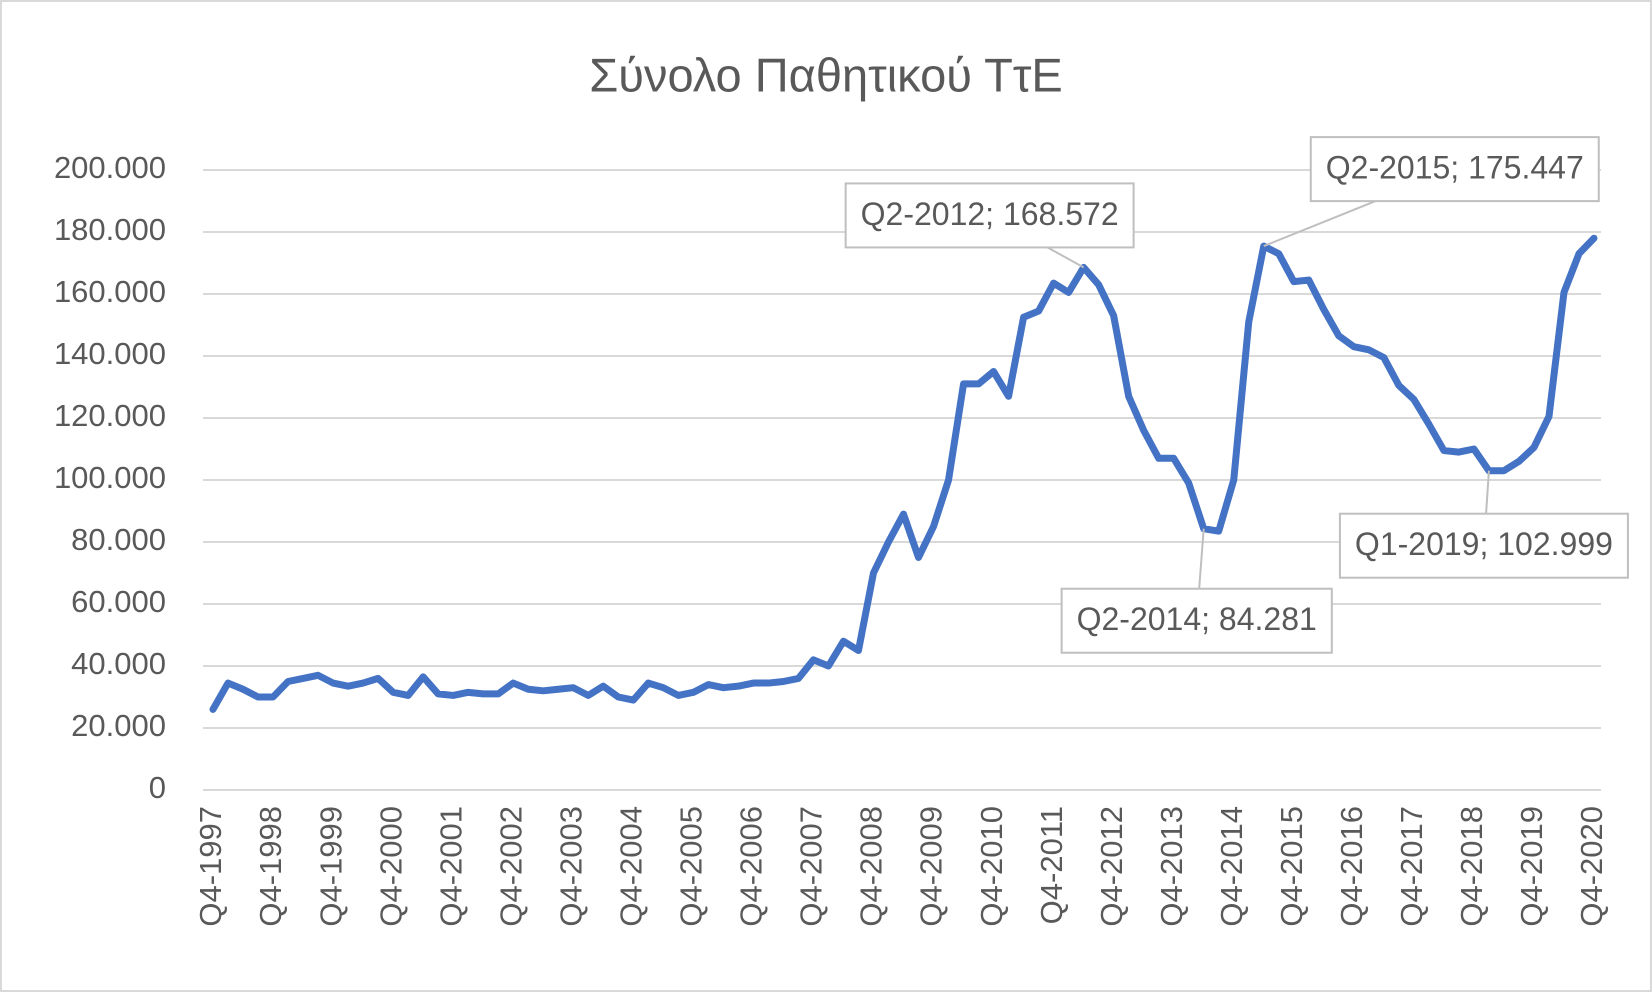  I want to click on y-tick-label: 20.000, so click(118, 725).